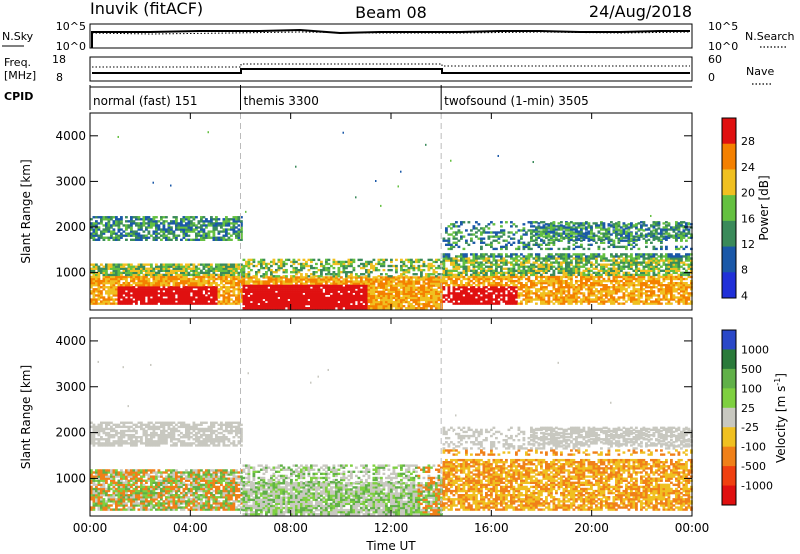 The height and width of the screenshot is (554, 800). I want to click on noise-left-tick-top: 10^5, so click(71, 26).